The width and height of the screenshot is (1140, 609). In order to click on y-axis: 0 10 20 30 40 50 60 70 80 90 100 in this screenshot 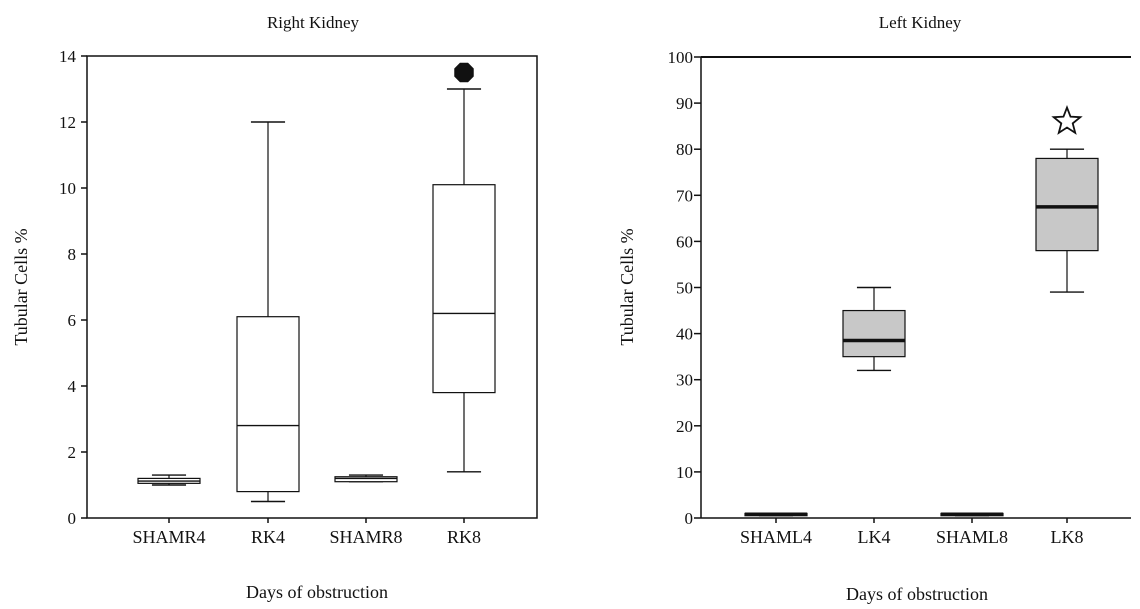, I will do `click(684, 288)`.